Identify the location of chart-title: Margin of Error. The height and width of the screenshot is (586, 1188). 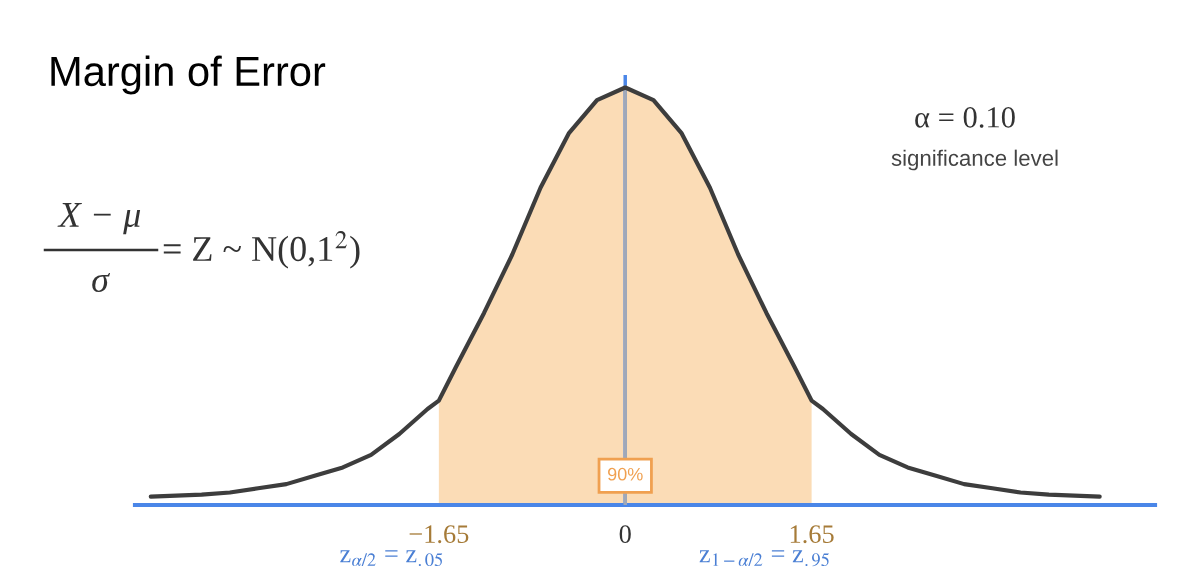
(188, 75).